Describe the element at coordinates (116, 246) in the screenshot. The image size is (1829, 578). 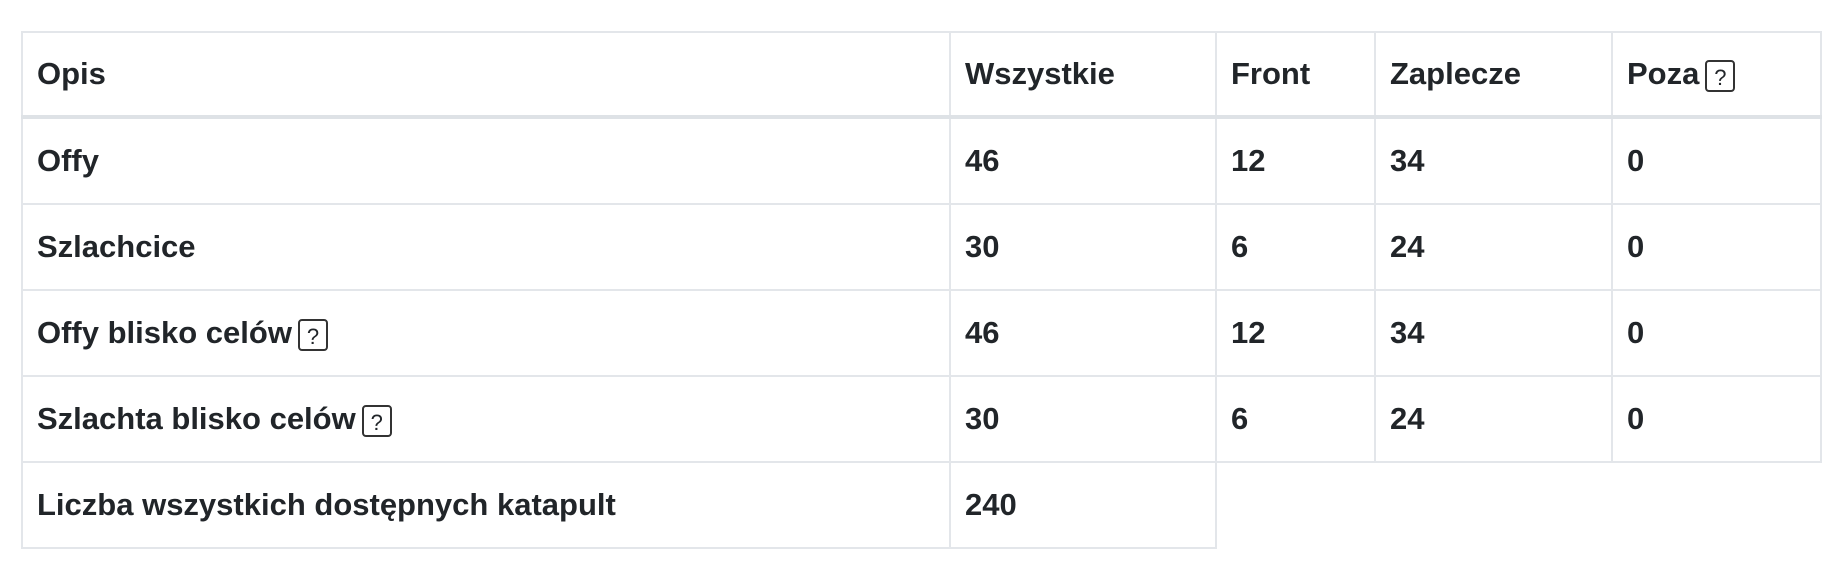
I see `row-label: Szlachcice` at that location.